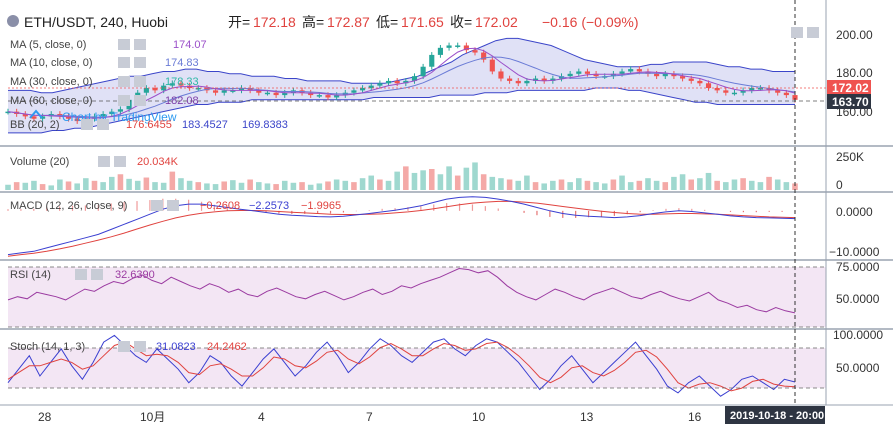 The height and width of the screenshot is (440, 893). Describe the element at coordinates (839, 185) in the screenshot. I see `volume-tick: 0` at that location.